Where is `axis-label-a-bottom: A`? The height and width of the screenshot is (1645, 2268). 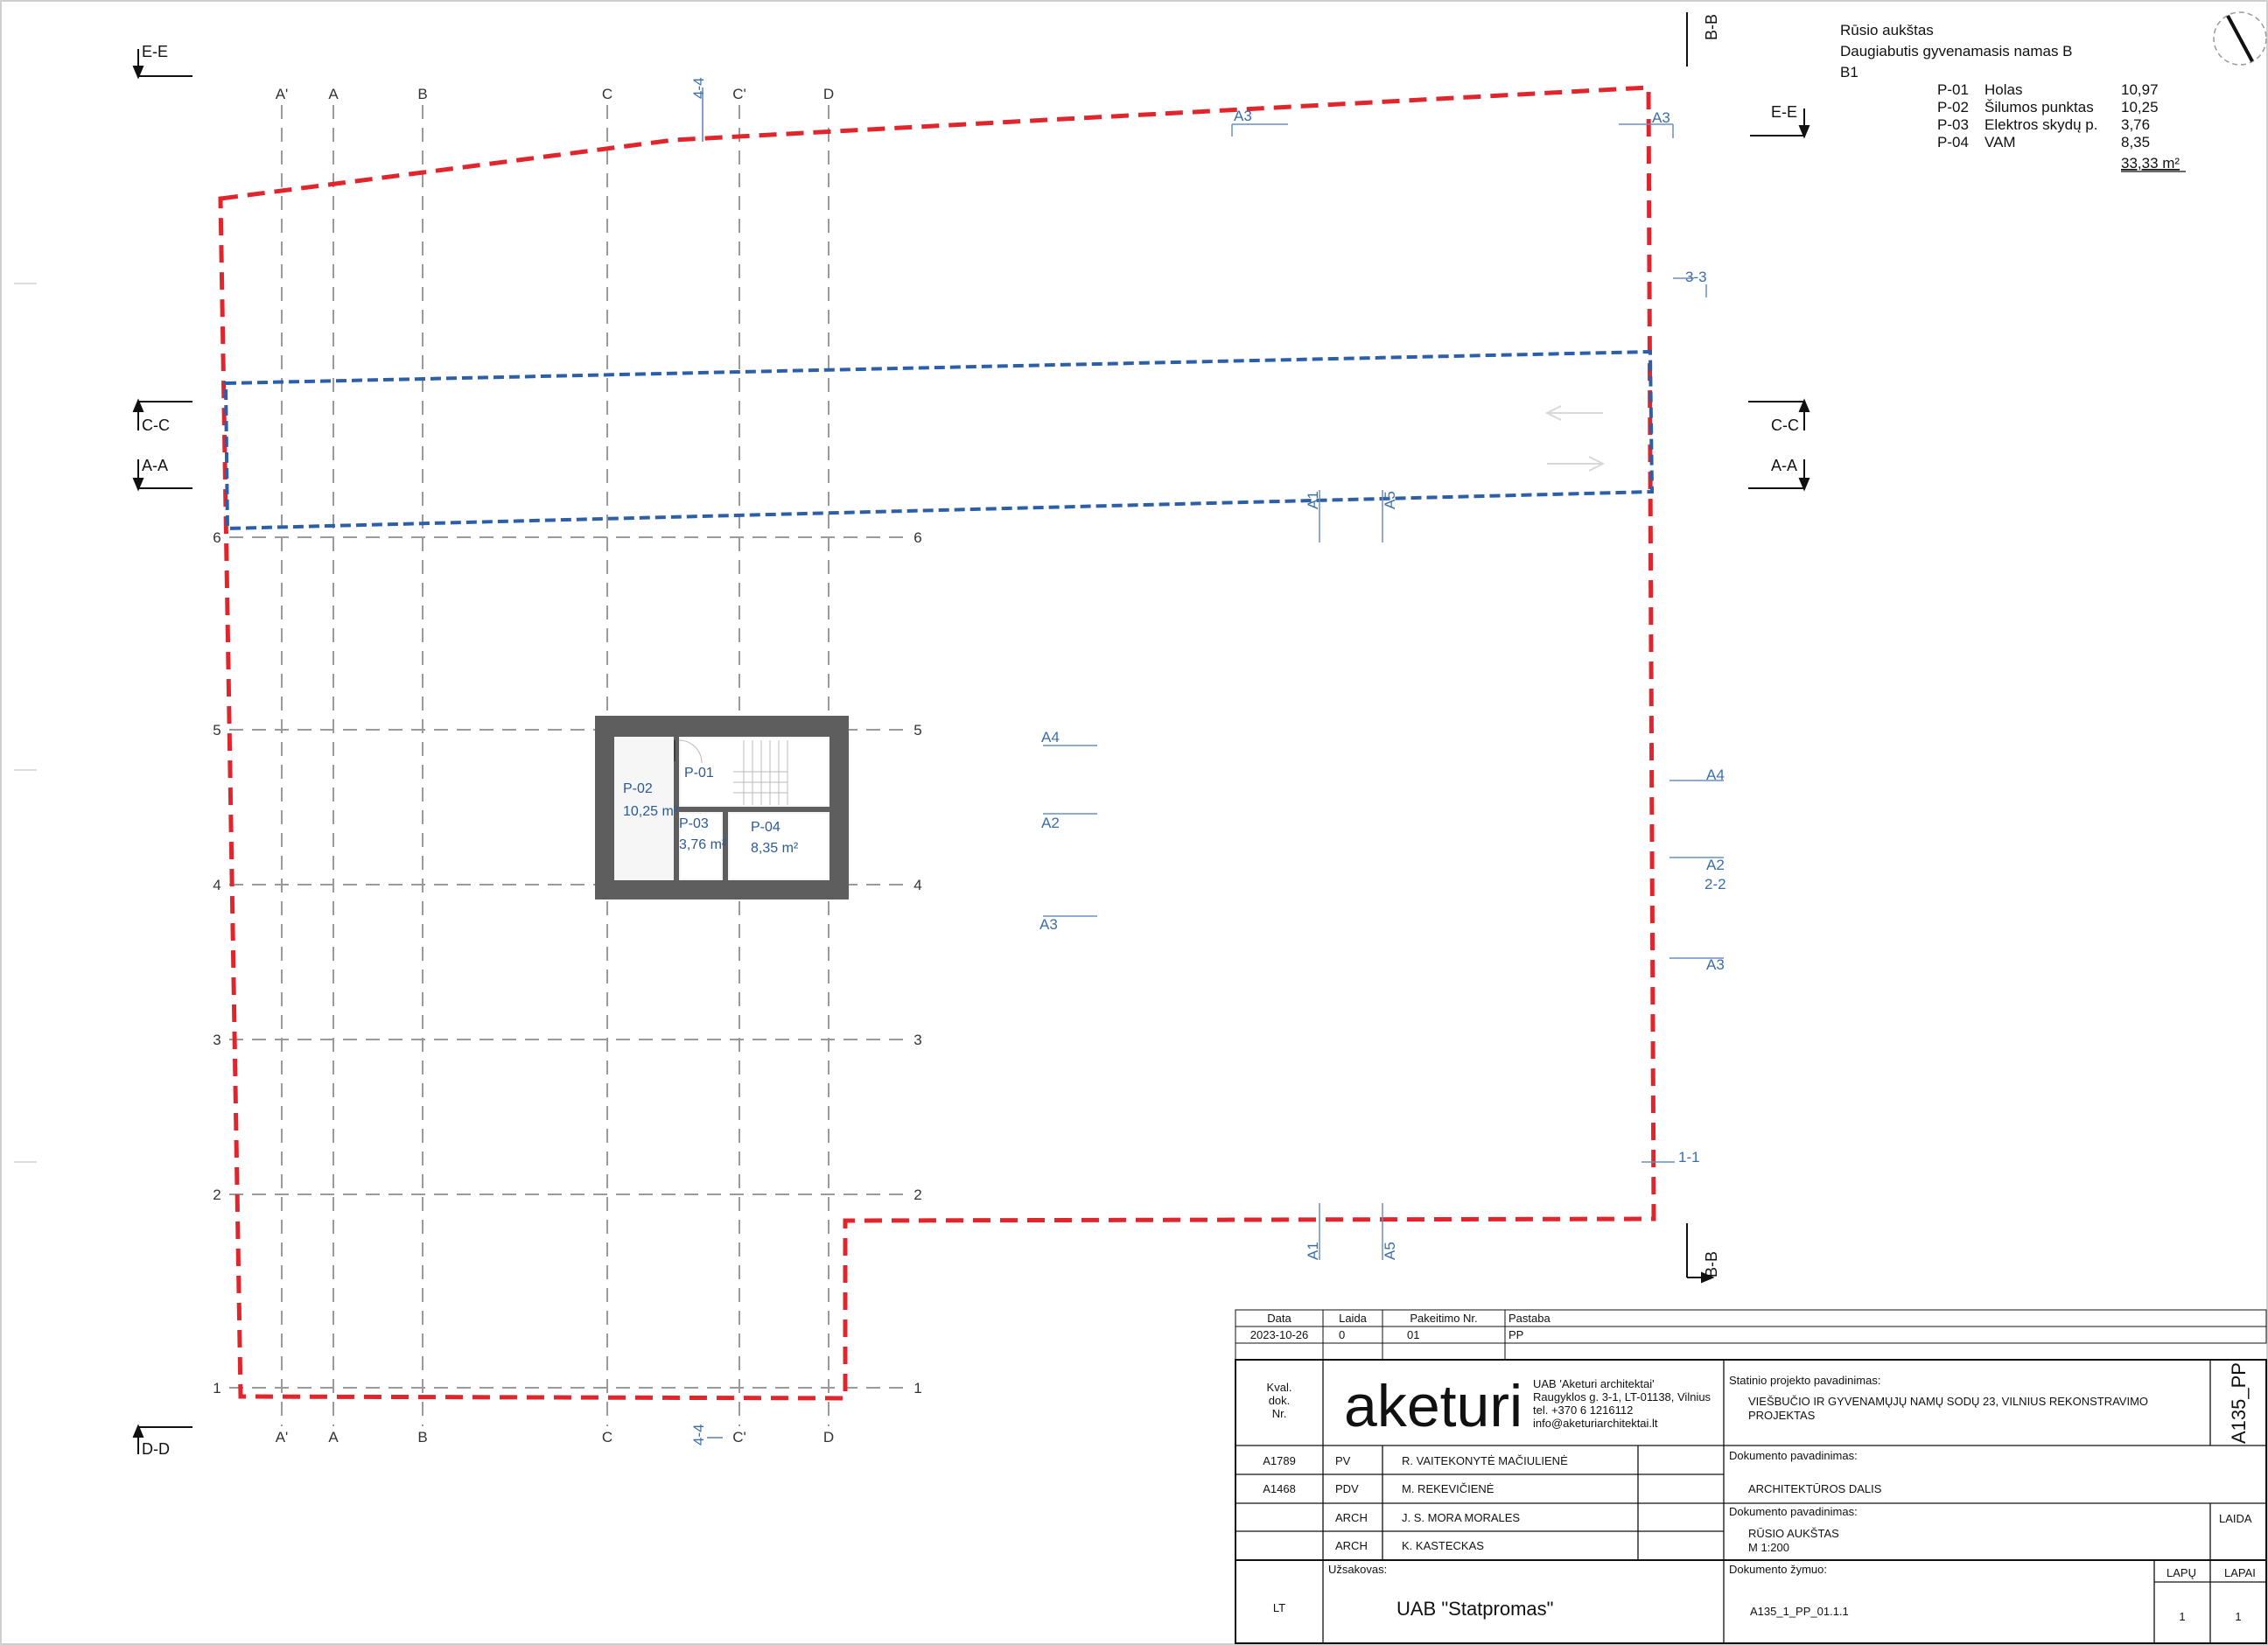 axis-label-a-bottom: A is located at coordinates (333, 1437).